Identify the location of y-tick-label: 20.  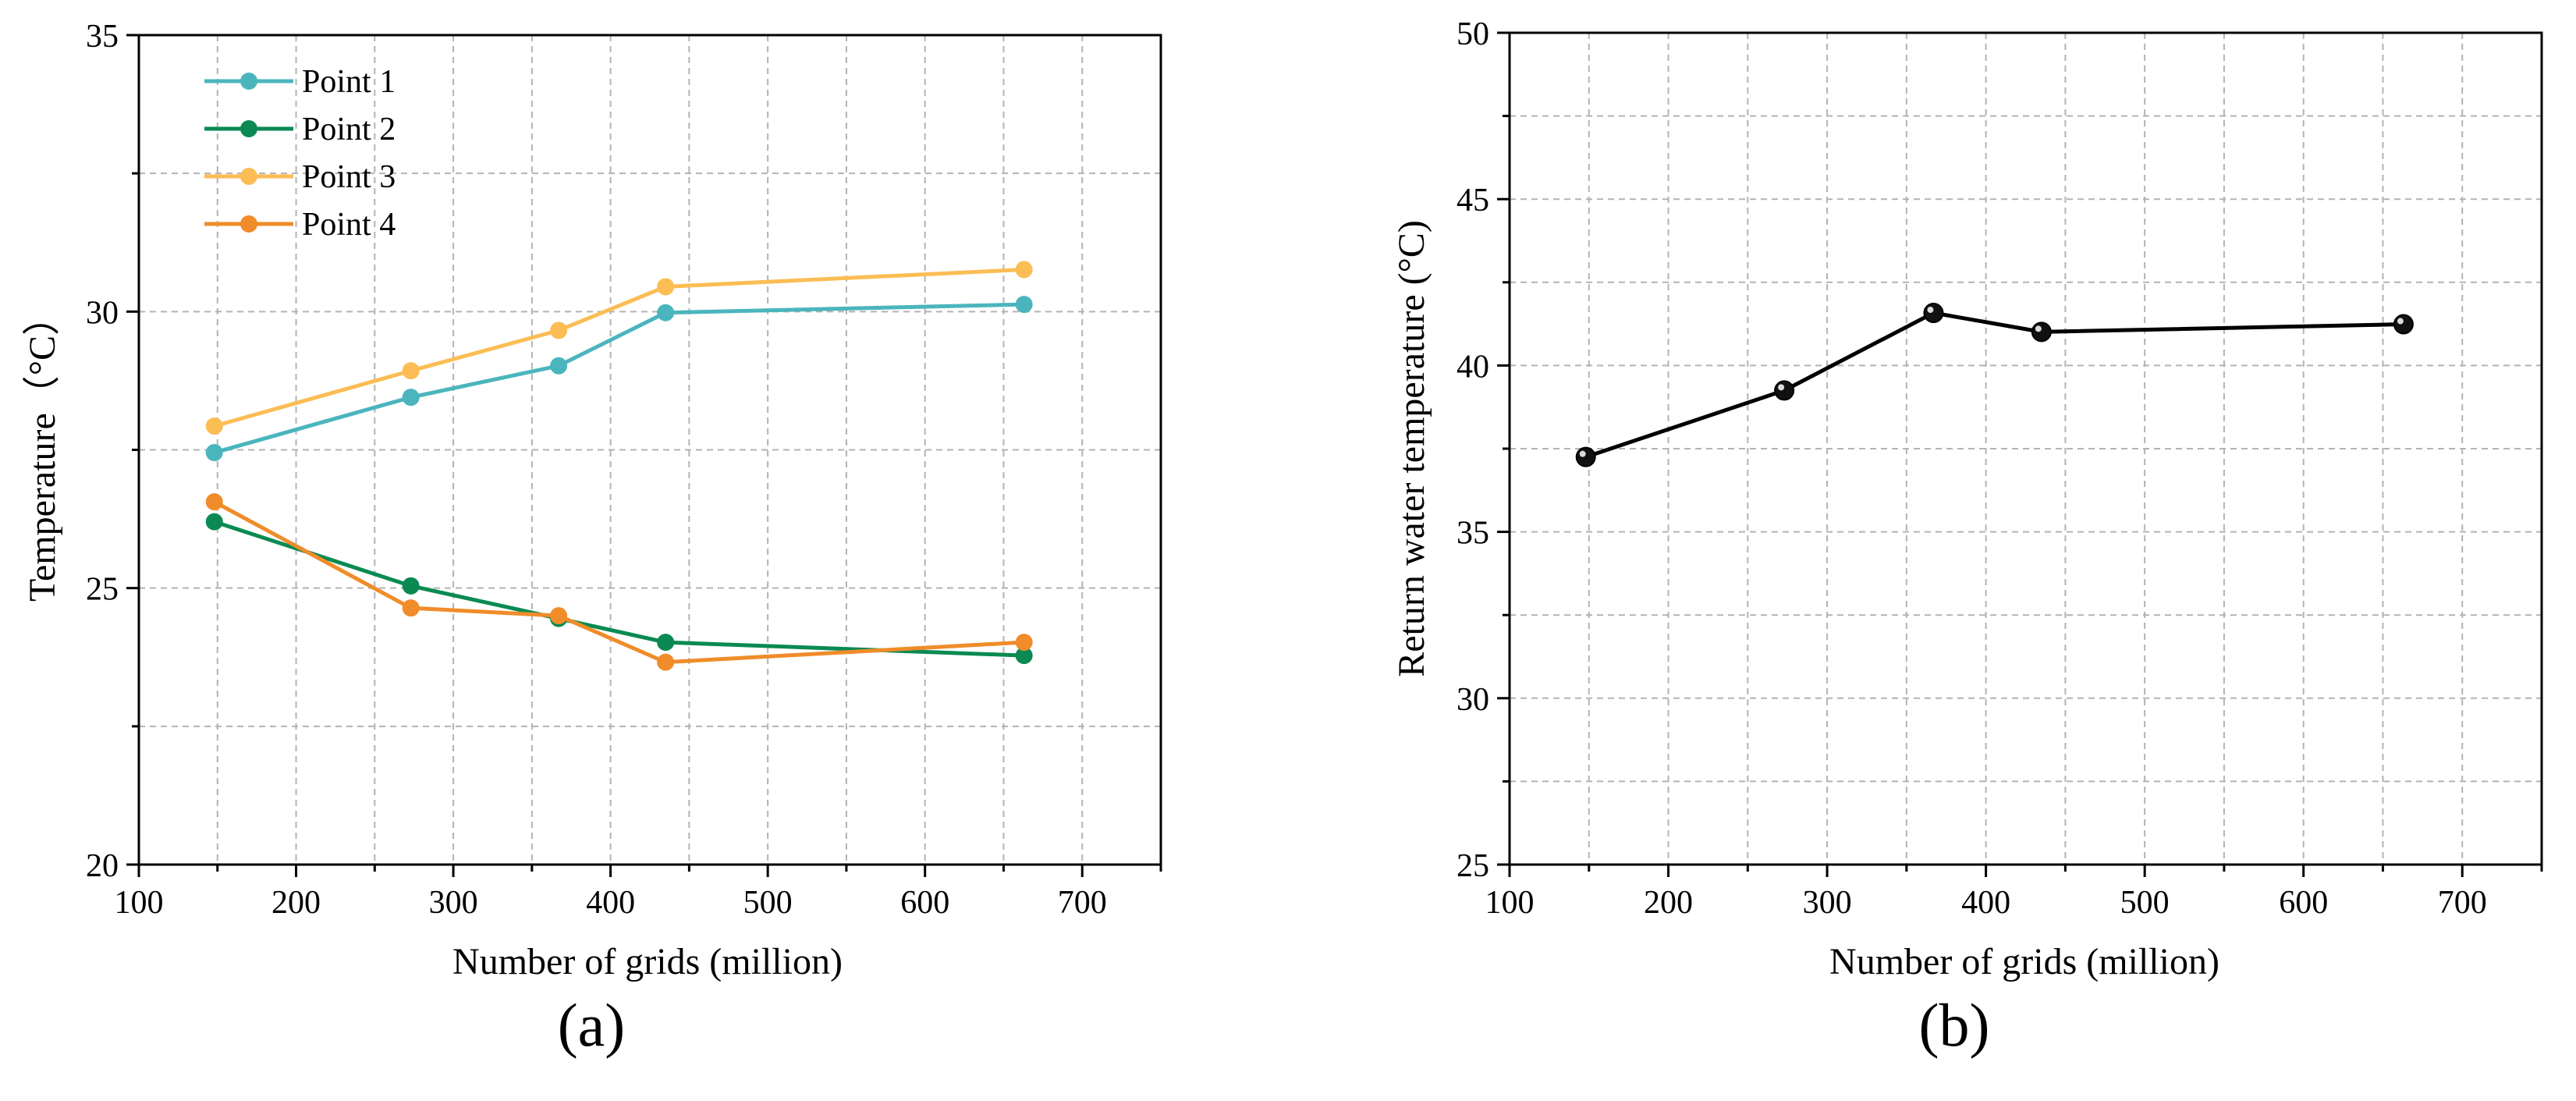
(102, 866).